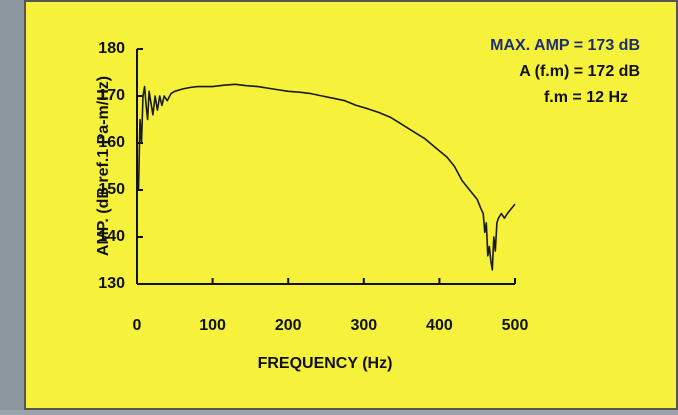  Describe the element at coordinates (363, 325) in the screenshot. I see `x-tick-label: 300` at that location.